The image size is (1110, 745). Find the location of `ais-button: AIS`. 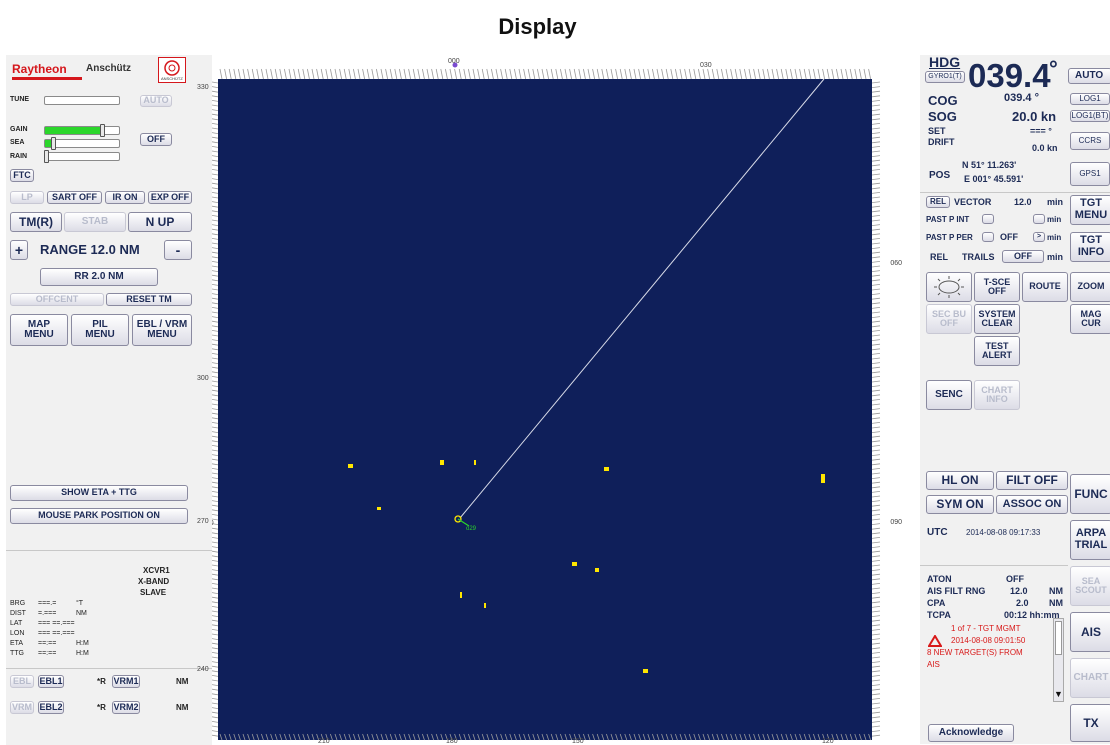

ais-button: AIS is located at coordinates (1090, 632).